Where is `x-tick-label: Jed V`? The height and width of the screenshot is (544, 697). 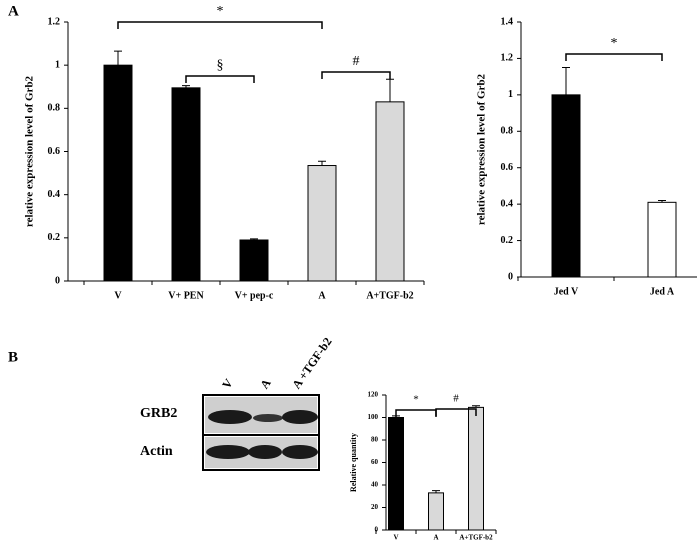 x-tick-label: Jed V is located at coordinates (566, 291).